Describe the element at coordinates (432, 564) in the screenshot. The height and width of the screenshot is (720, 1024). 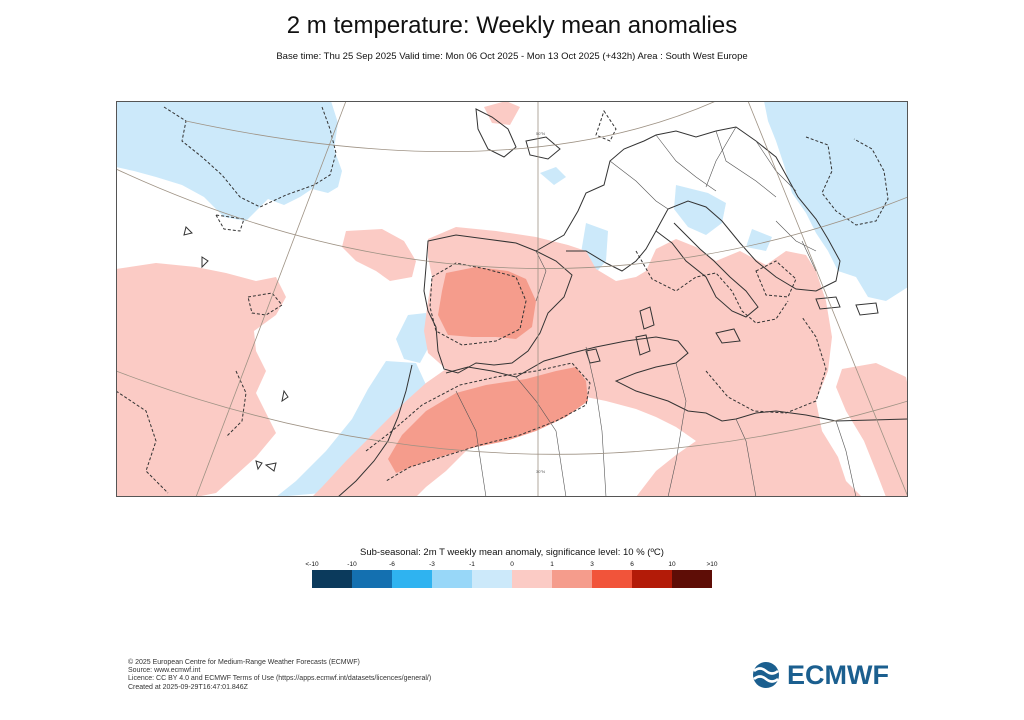
I see `legend-label: -3` at that location.